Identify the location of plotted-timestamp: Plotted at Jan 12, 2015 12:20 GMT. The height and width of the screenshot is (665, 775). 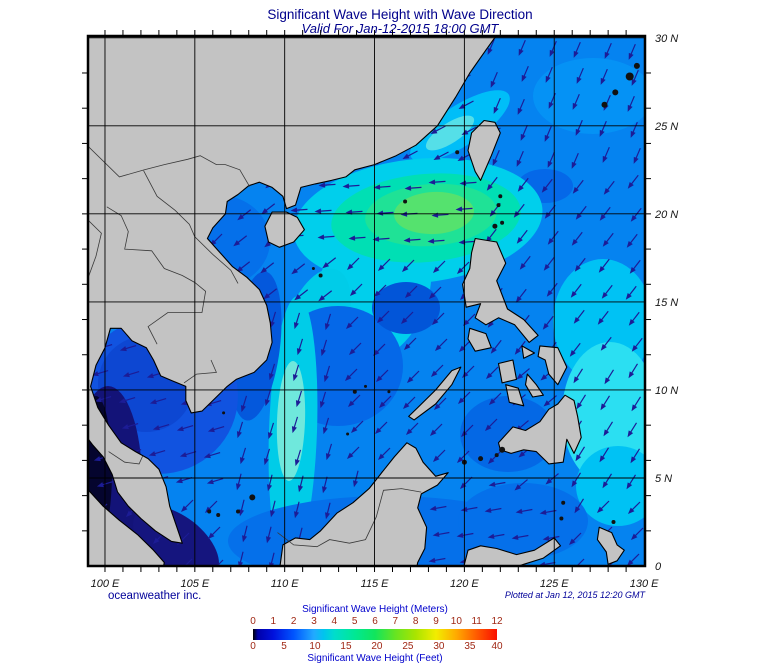
(574, 595).